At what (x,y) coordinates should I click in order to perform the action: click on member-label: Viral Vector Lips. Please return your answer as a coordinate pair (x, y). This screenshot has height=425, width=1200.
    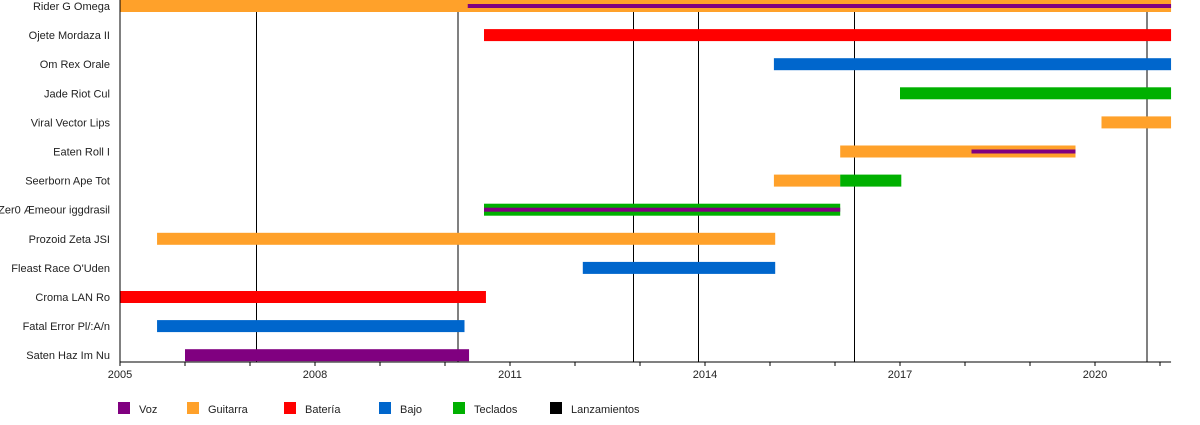
    Looking at the image, I should click on (71, 123).